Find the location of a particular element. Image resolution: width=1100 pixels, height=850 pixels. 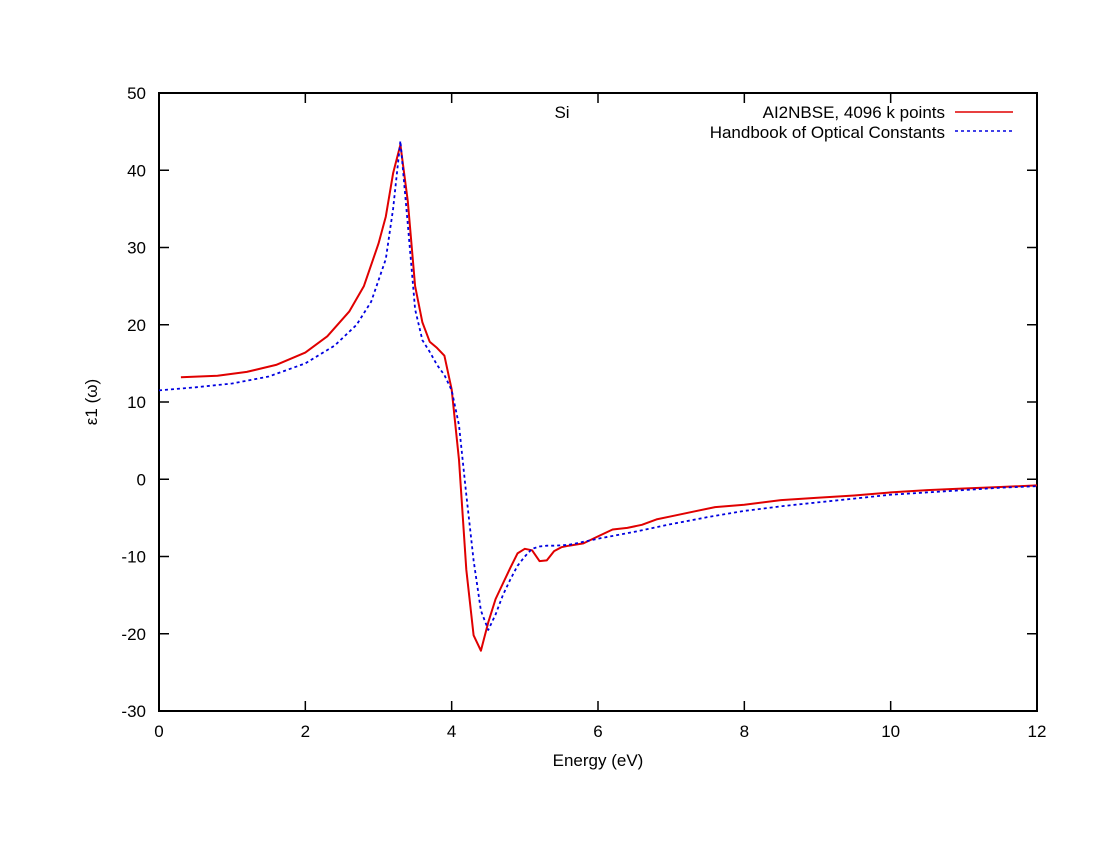

legend-label-series-1: AI2NBSE, 4096 k points is located at coordinates (854, 112).